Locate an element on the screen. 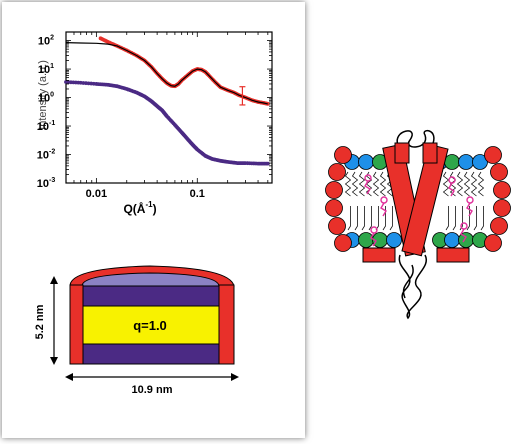 This screenshot has height=444, width=513. core-label: q=1.0 is located at coordinates (150, 325).